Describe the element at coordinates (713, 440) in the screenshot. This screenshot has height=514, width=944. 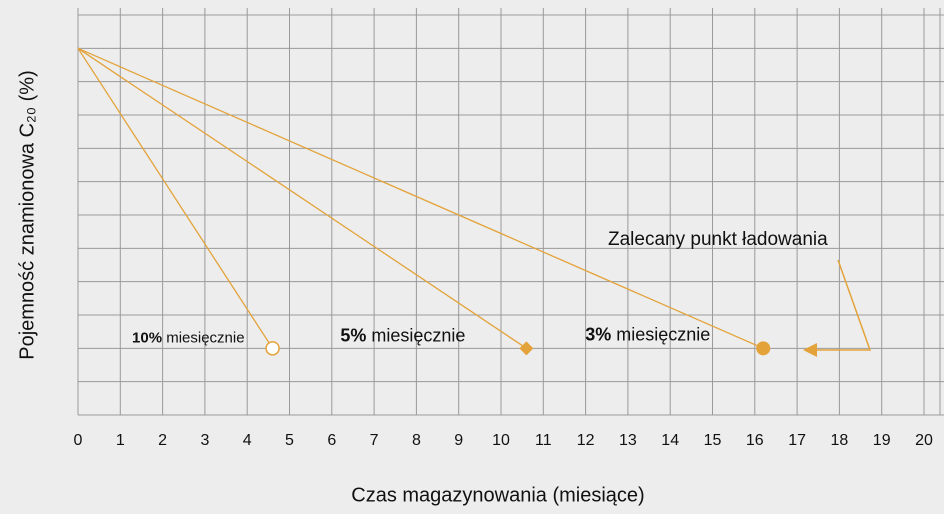
I see `x-tick-label: 15` at that location.